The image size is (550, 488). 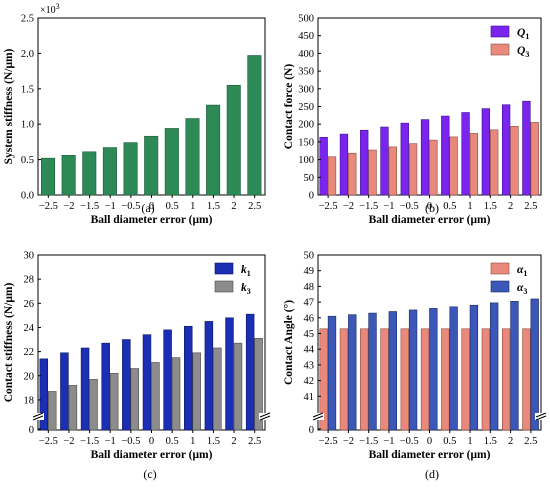 I want to click on y-tick-label: 18, so click(x=29, y=400).